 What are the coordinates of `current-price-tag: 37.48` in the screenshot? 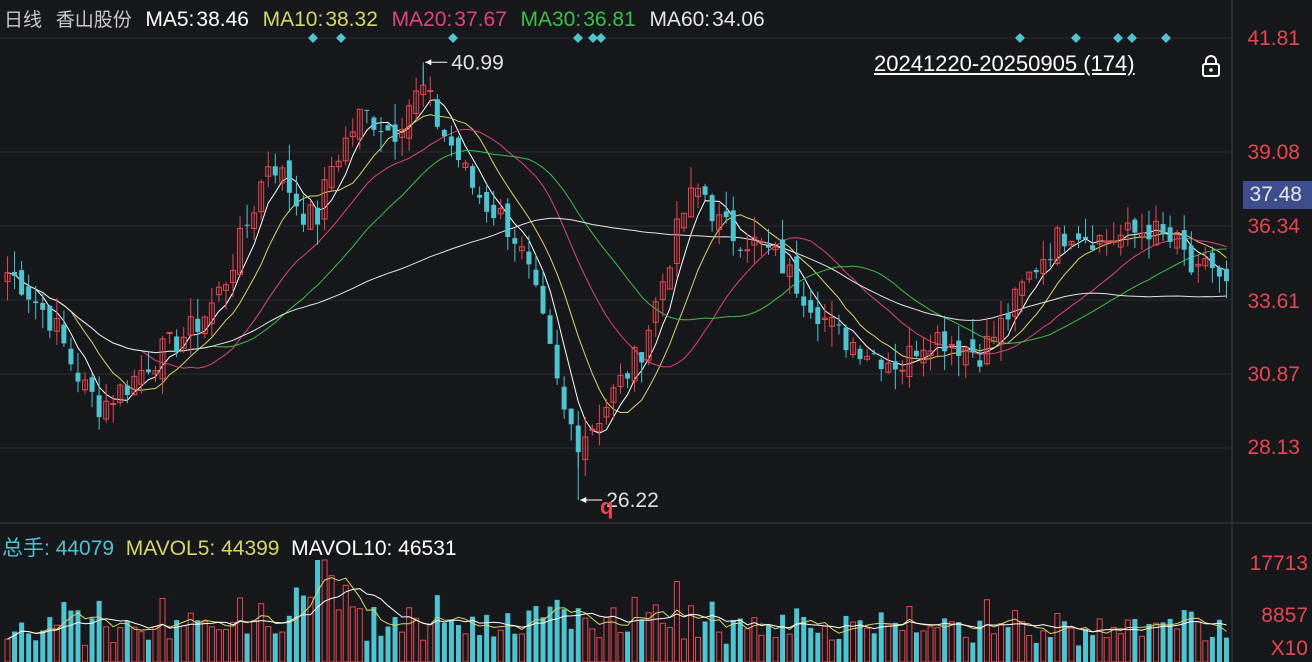 It's located at (1277, 195).